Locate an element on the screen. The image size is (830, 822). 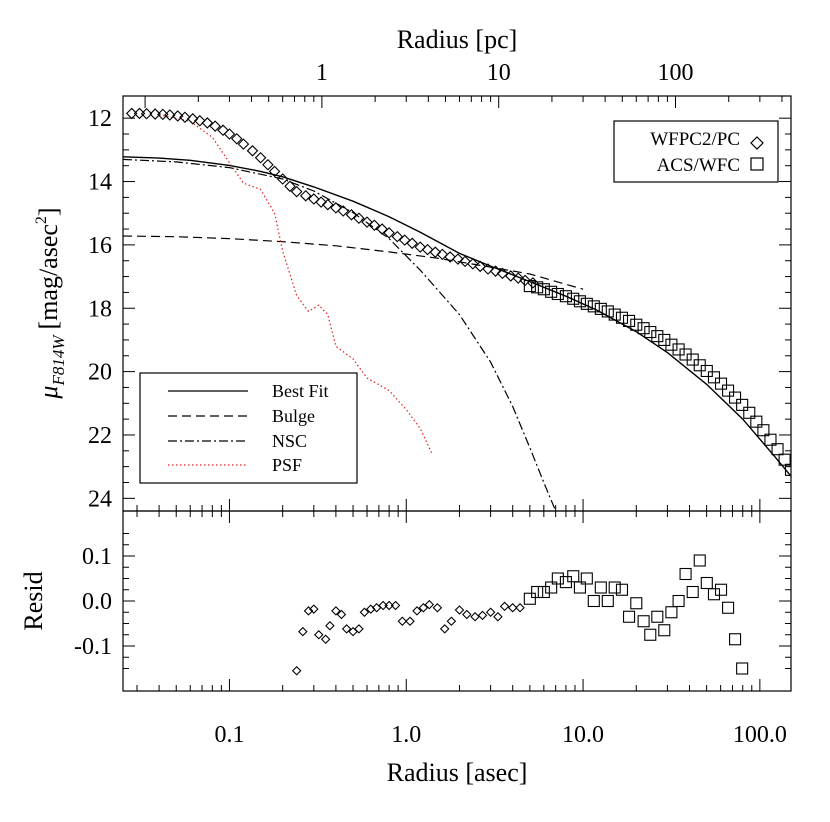
residual-y-axis-title: Resid is located at coordinates (33, 600).